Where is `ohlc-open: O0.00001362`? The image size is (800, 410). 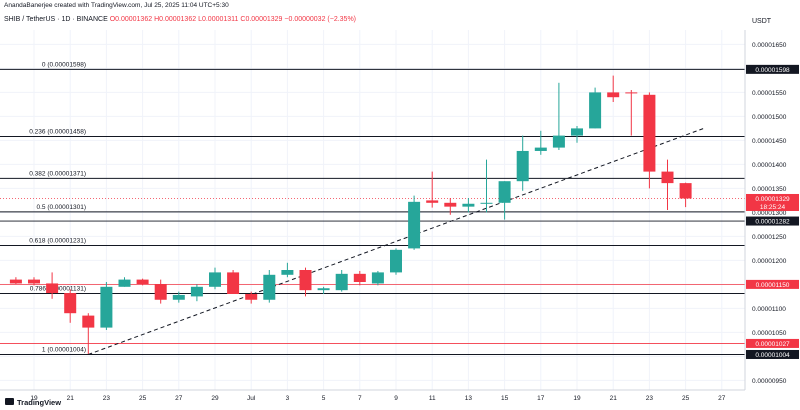 ohlc-open: O0.00001362 is located at coordinates (131, 19).